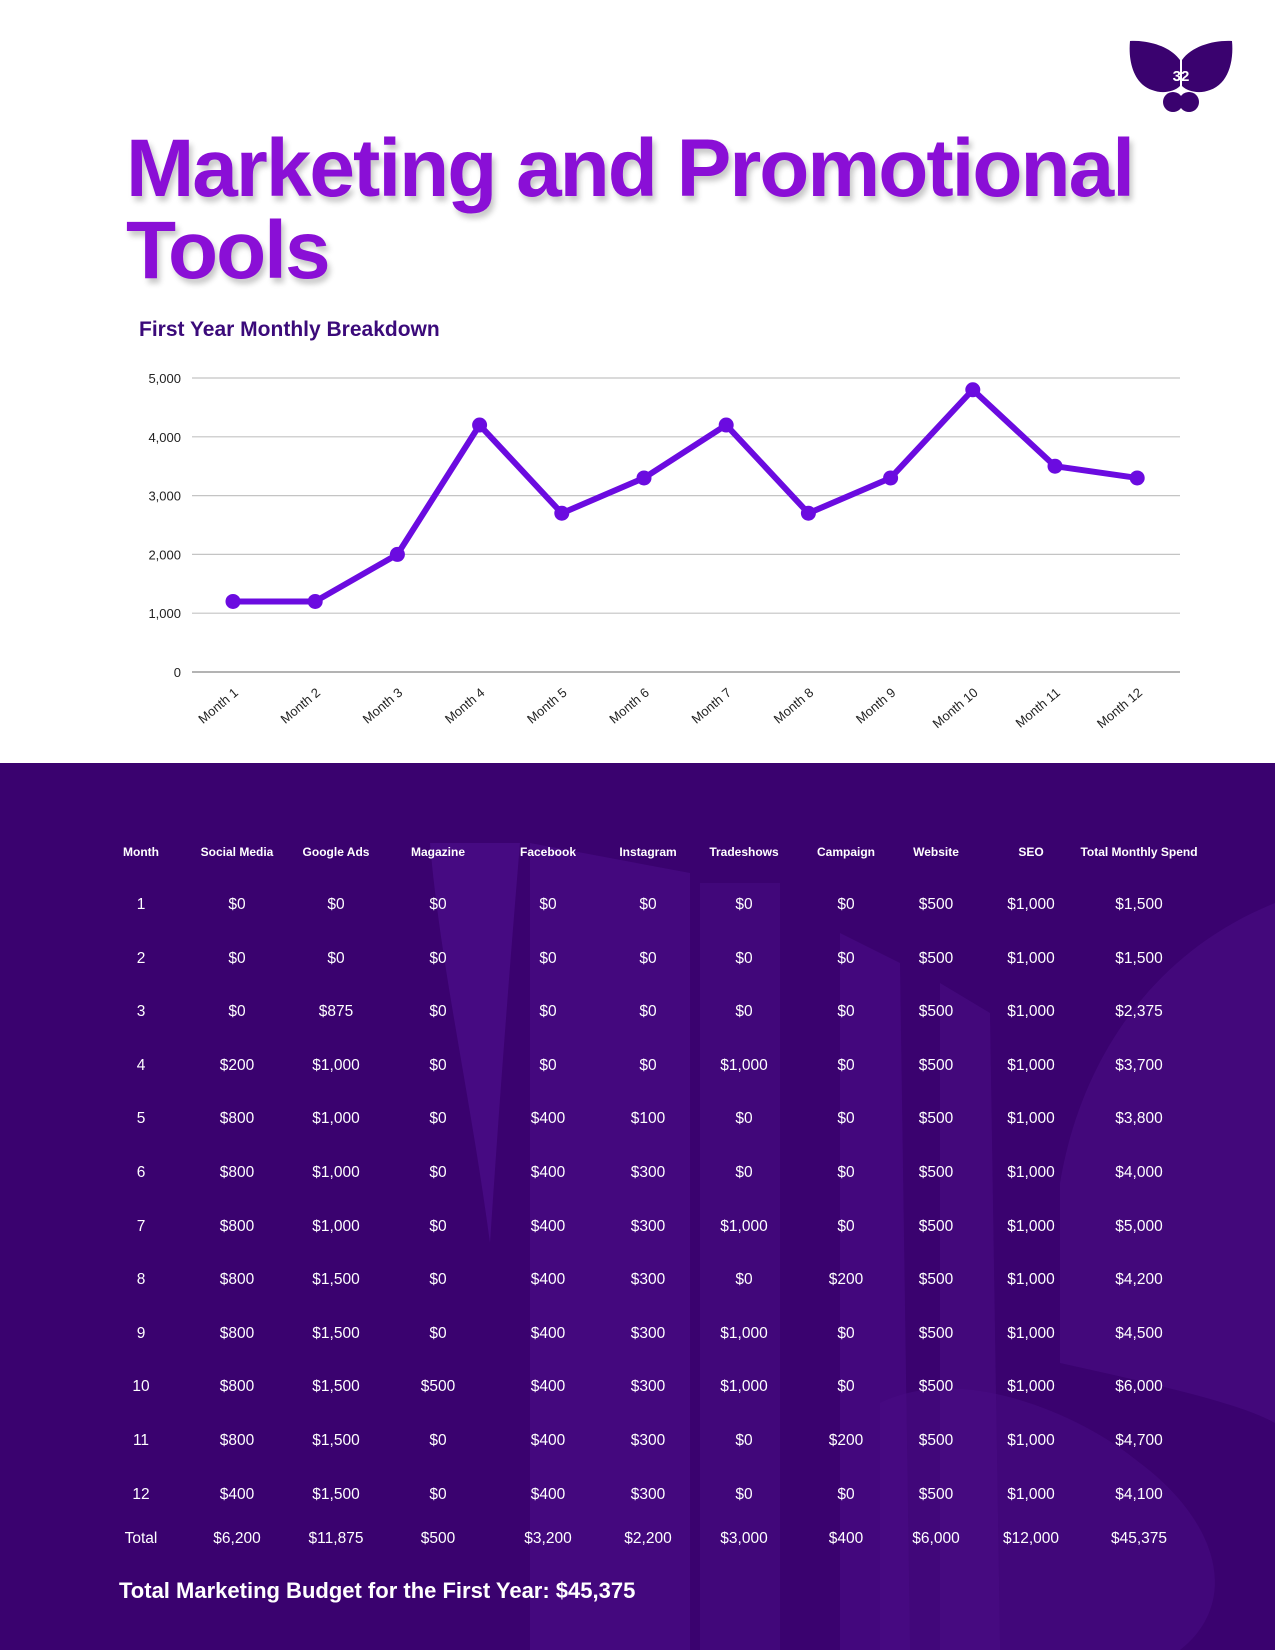  I want to click on table-header: Total Monthly Spend, so click(1139, 852).